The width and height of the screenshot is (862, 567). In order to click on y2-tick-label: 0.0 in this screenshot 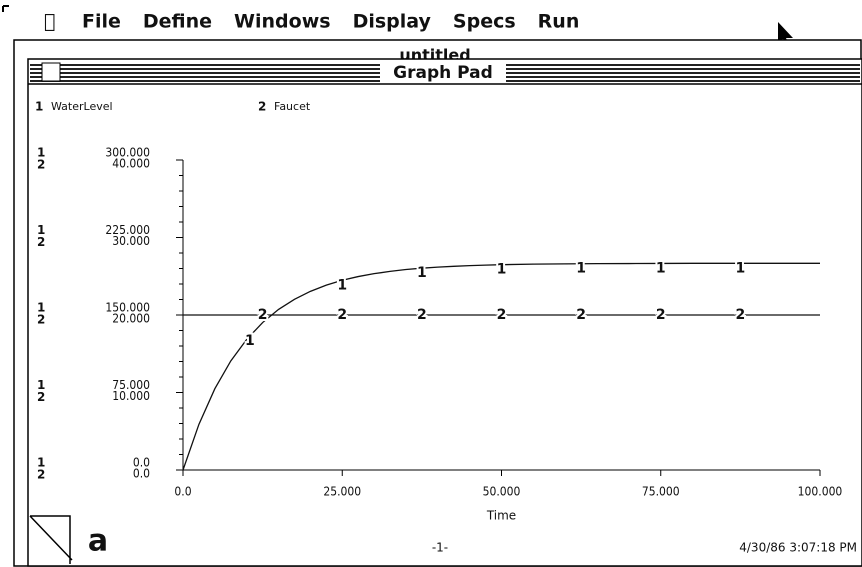, I will do `click(141, 474)`.